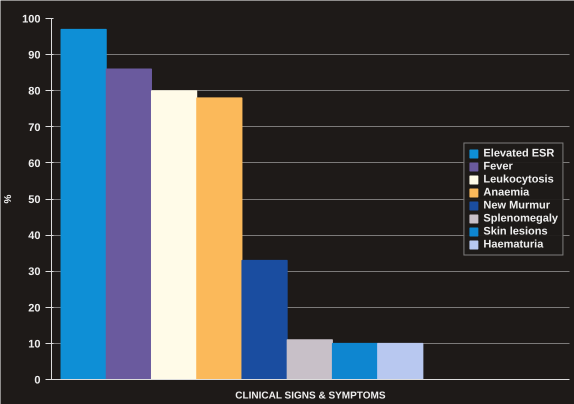 This screenshot has height=404, width=574. I want to click on y-axis-title: %, so click(8, 199).